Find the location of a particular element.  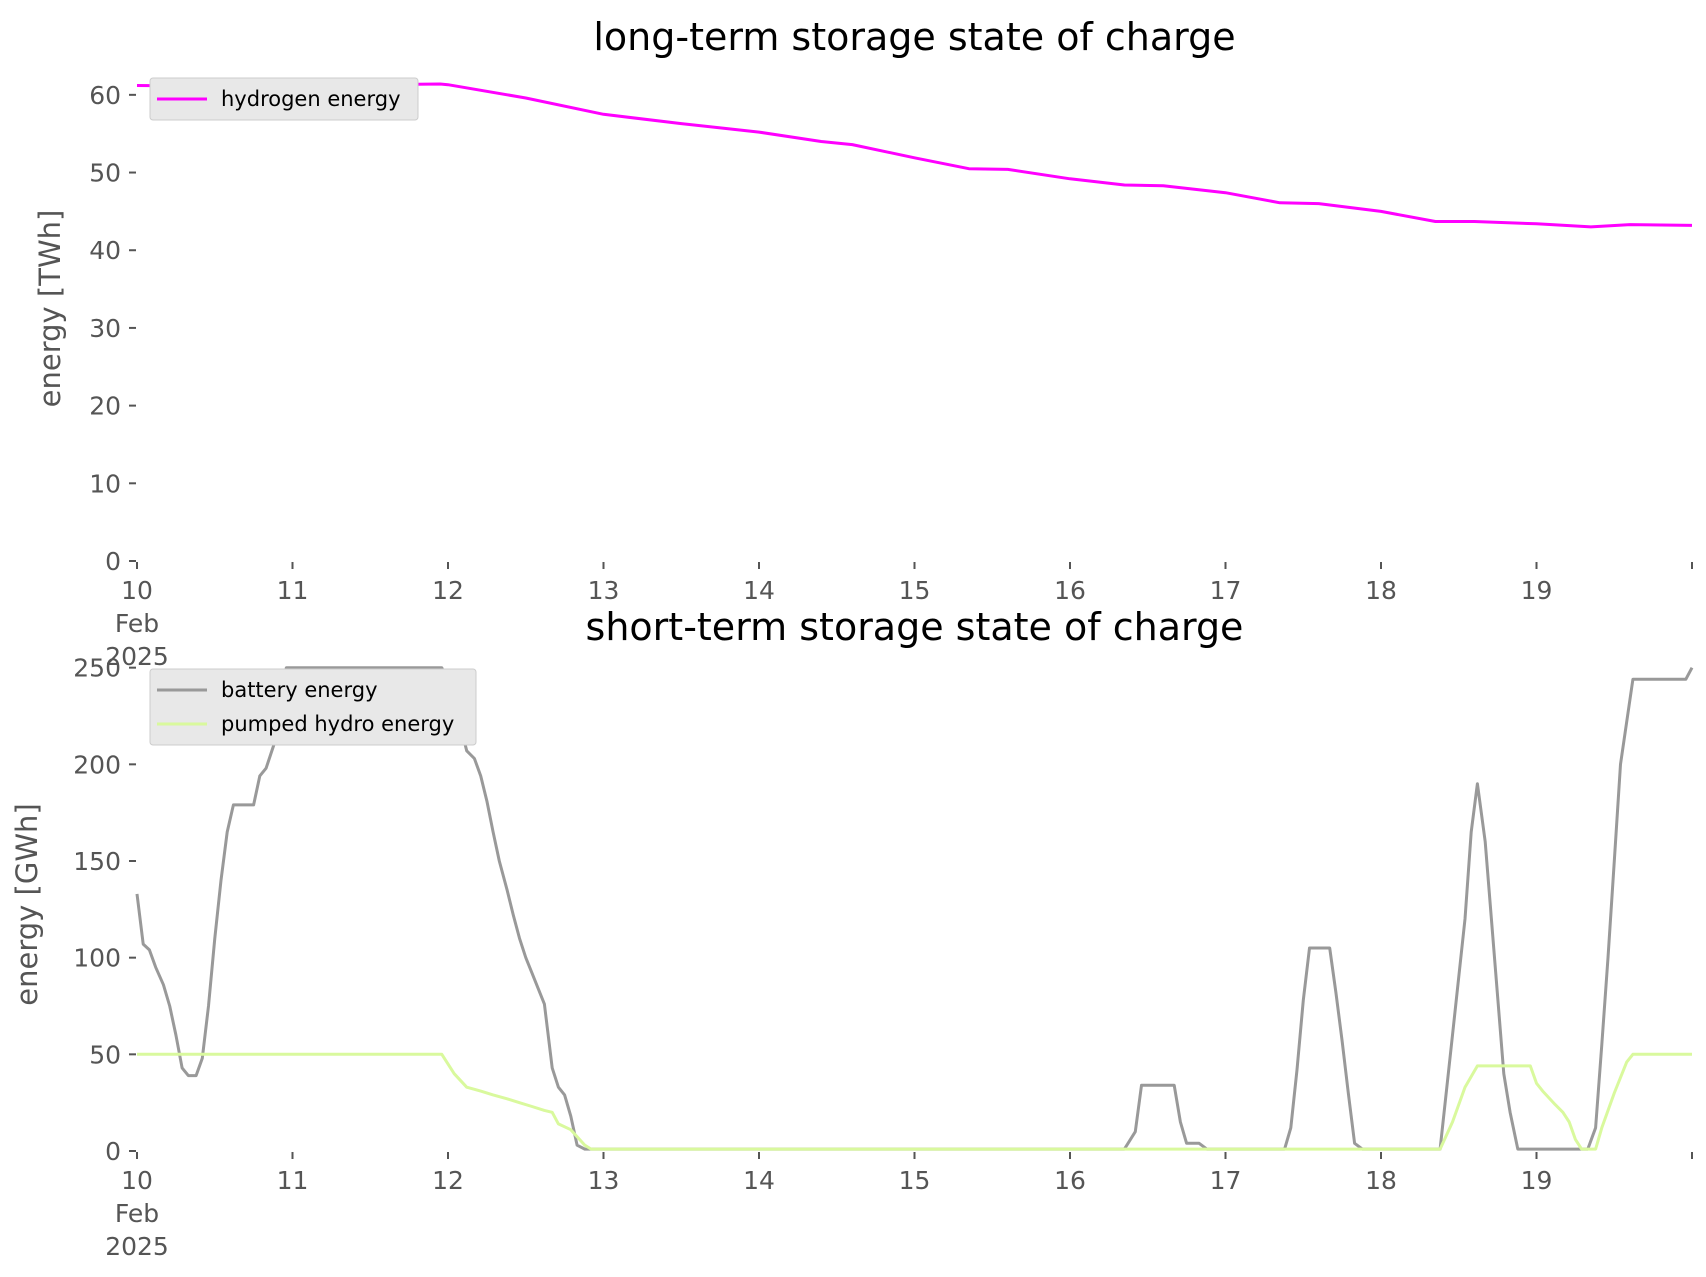

y-tick-label: 150 is located at coordinates (97, 861).